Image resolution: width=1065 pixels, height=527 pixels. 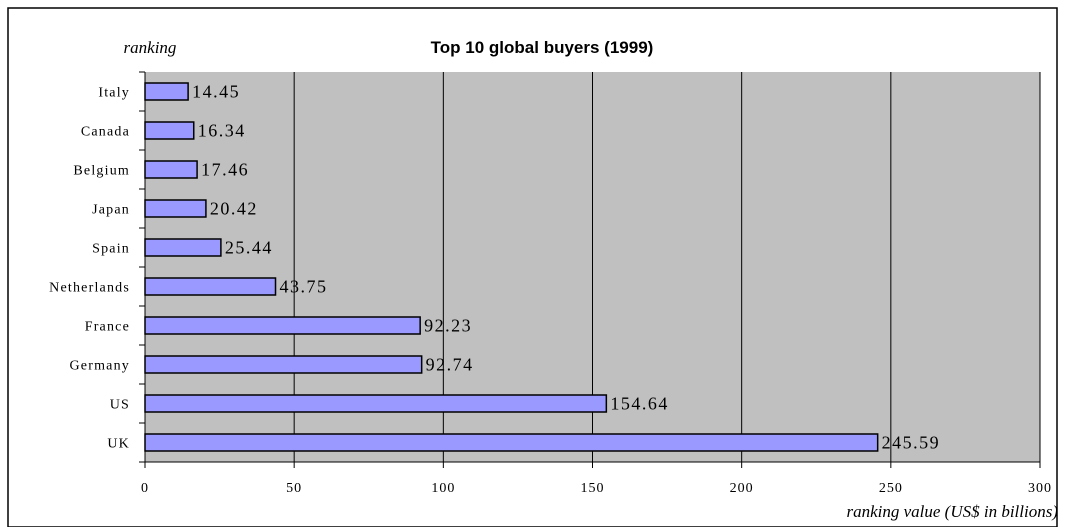 I want to click on chart-title: Top 10 global buyers (1999), so click(x=542, y=47).